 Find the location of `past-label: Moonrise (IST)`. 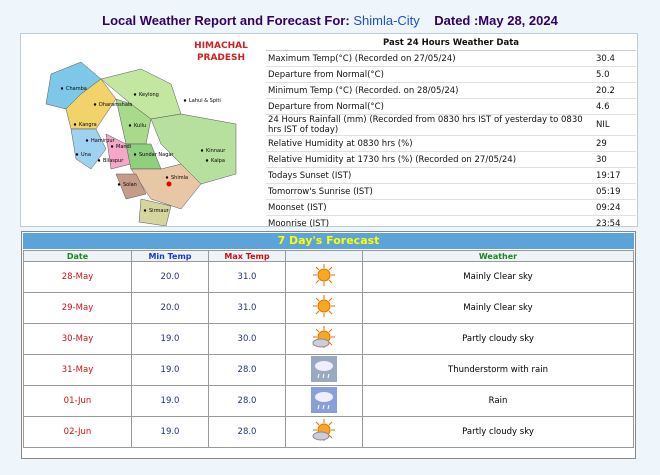

past-label: Moonrise (IST) is located at coordinates (299, 223).